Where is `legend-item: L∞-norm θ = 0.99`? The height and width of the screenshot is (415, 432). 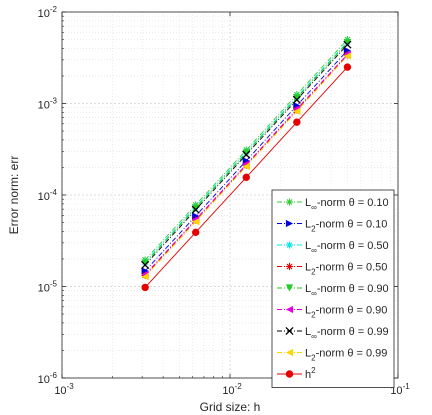
legend-item: L∞-norm θ = 0.99 is located at coordinates (333, 333).